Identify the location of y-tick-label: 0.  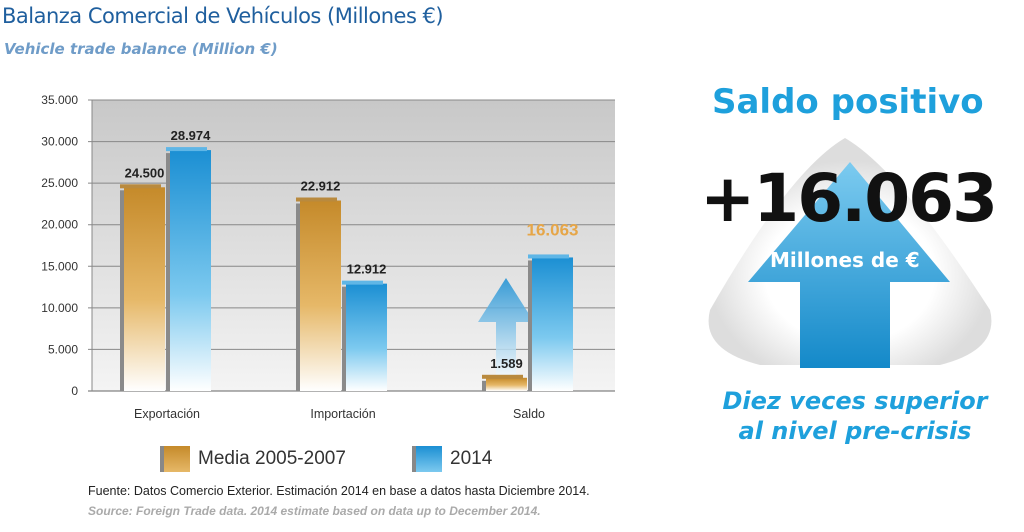
(74, 391).